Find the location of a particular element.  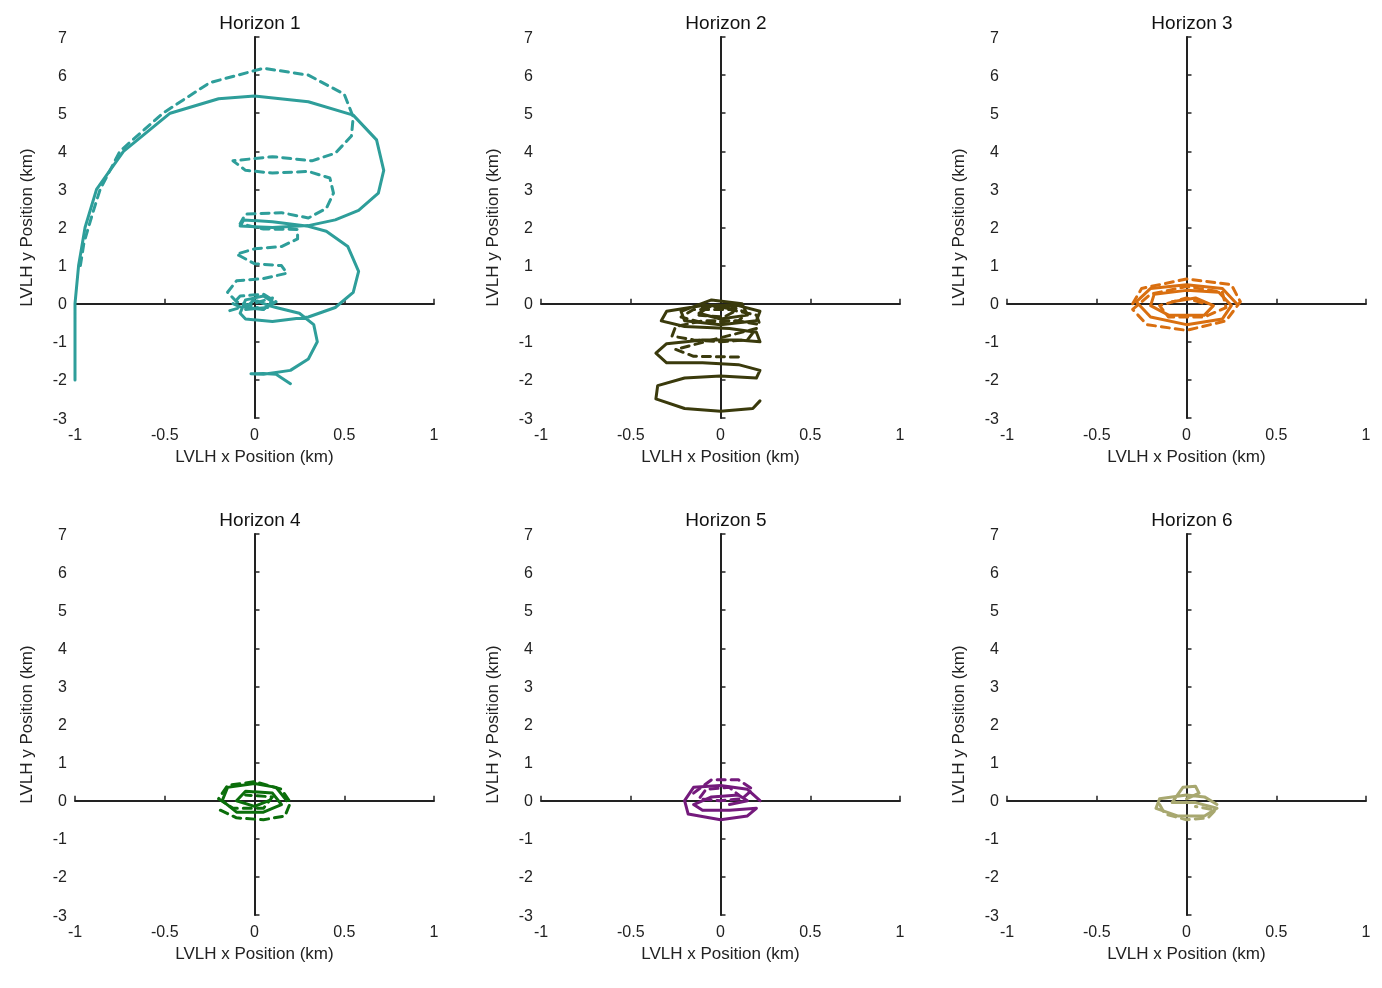

chart-title: Horizon 3 is located at coordinates (1192, 22).